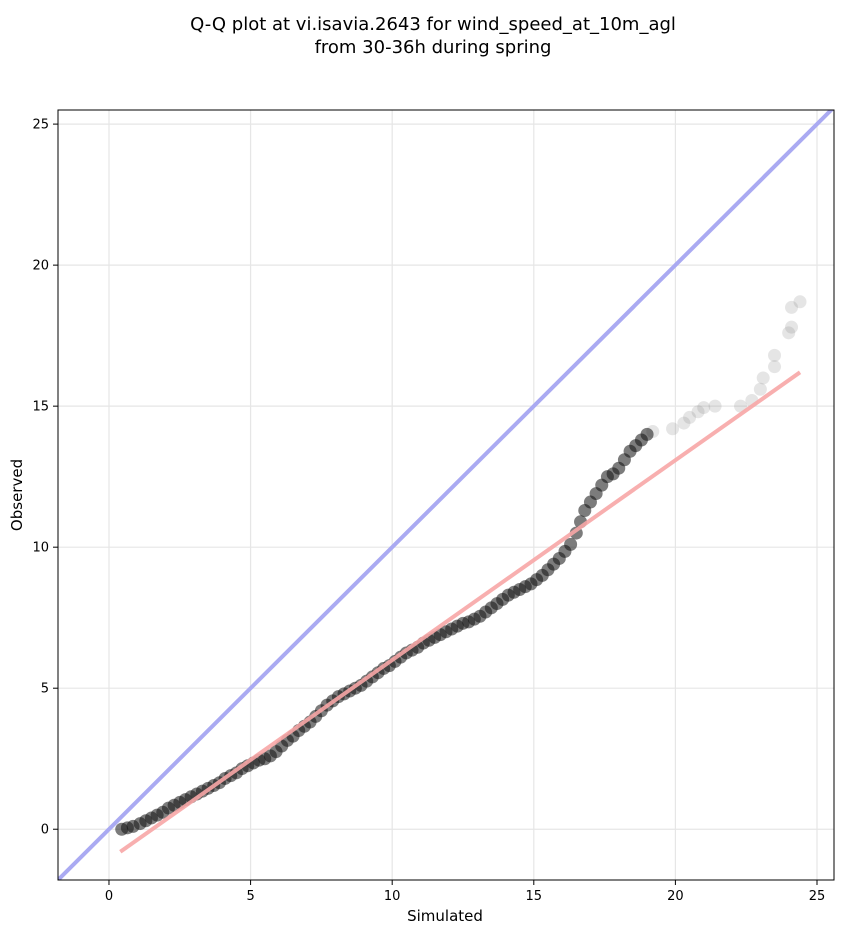 The image size is (843, 938). I want to click on y-tick-label: 20, so click(40, 266).